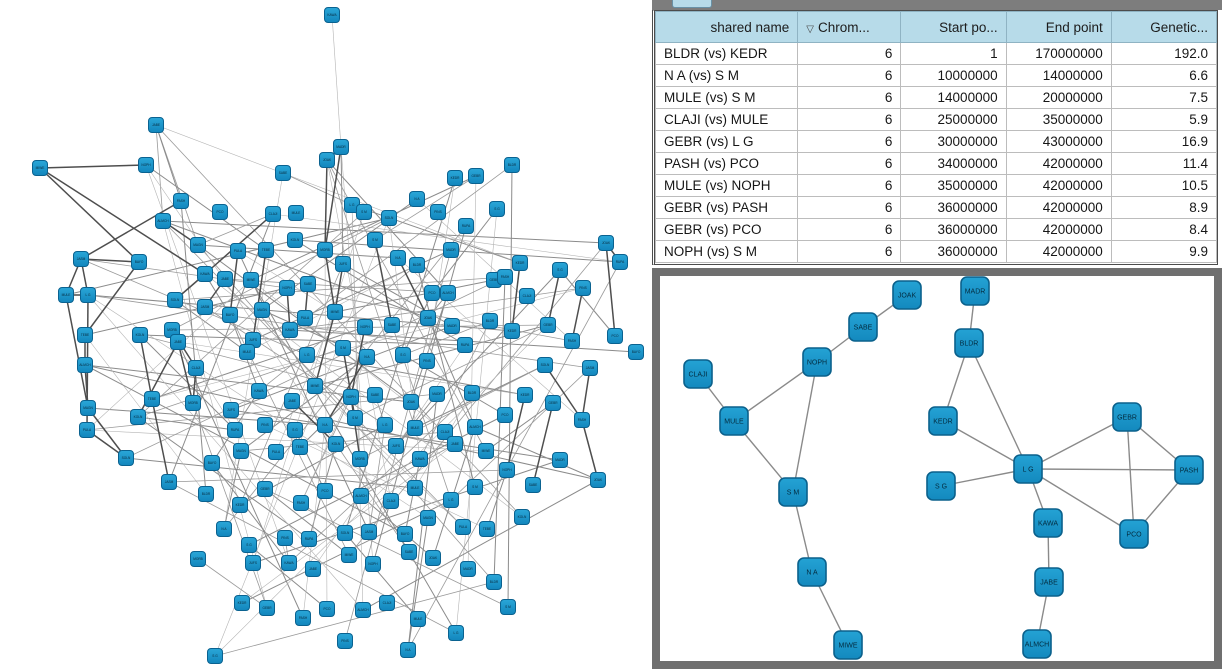 The image size is (1222, 669). I want to click on hairball-node: RUPA, so click(309, 539).